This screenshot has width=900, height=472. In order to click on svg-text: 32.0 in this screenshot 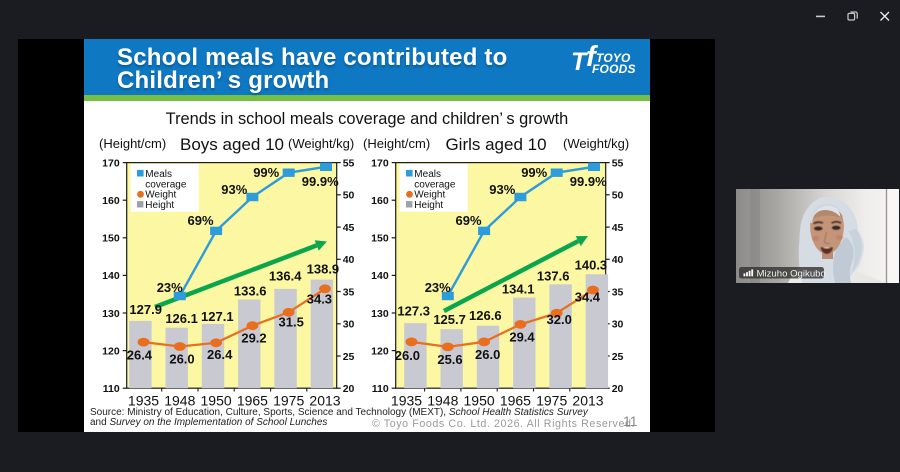, I will do `click(559, 319)`.